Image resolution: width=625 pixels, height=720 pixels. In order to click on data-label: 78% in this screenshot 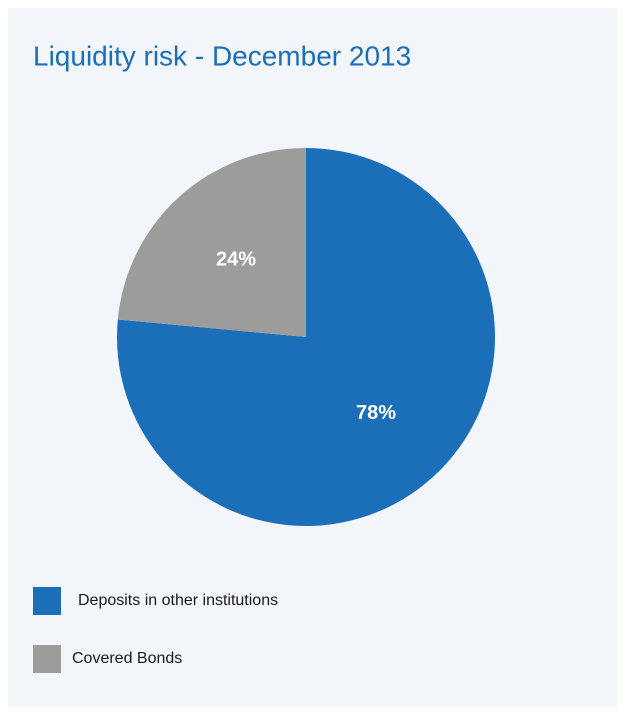, I will do `click(376, 413)`.